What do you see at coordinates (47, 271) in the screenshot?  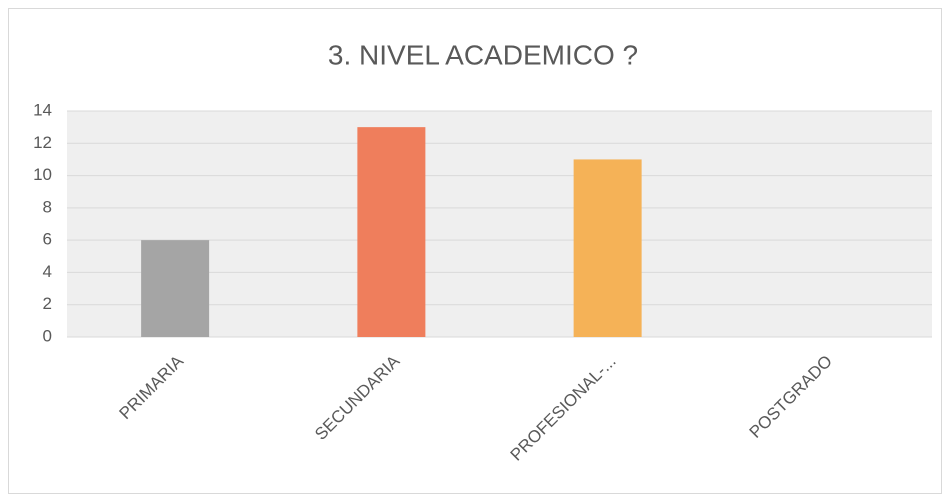 I see `y-tick-label: 4` at bounding box center [47, 271].